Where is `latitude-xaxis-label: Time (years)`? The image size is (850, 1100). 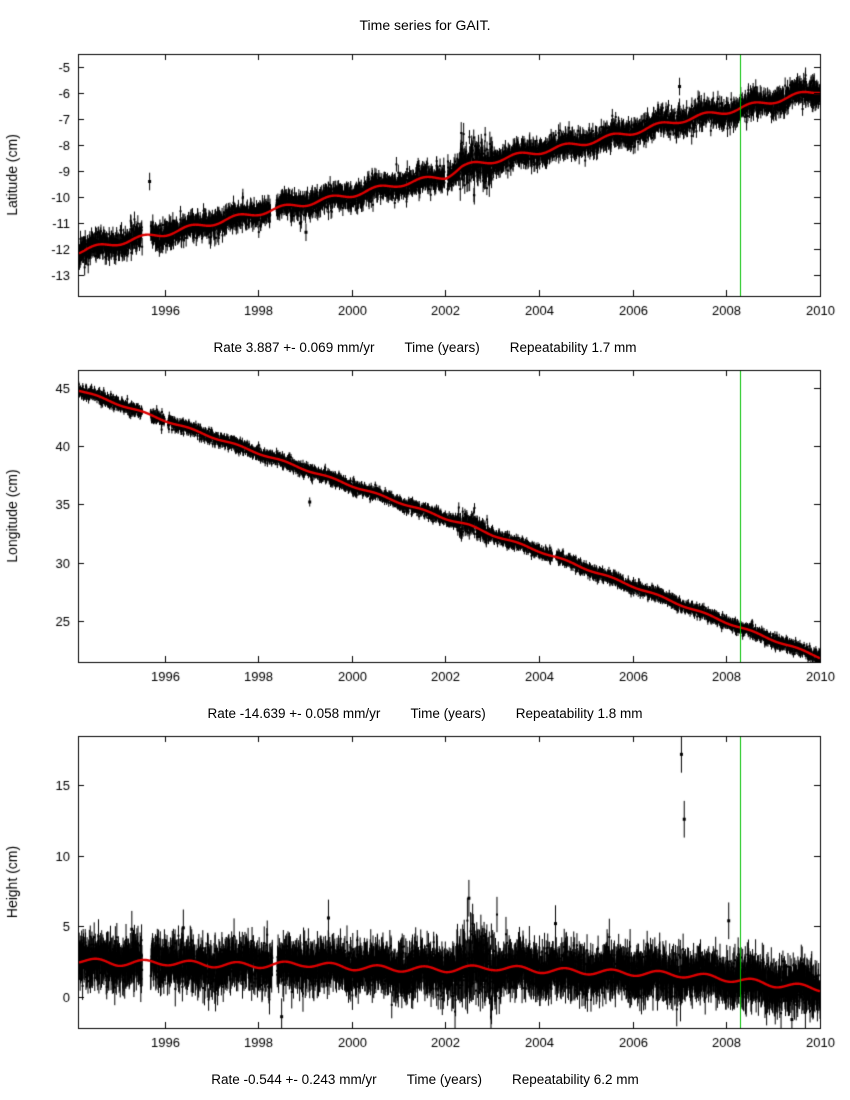 latitude-xaxis-label: Time (years) is located at coordinates (442, 347).